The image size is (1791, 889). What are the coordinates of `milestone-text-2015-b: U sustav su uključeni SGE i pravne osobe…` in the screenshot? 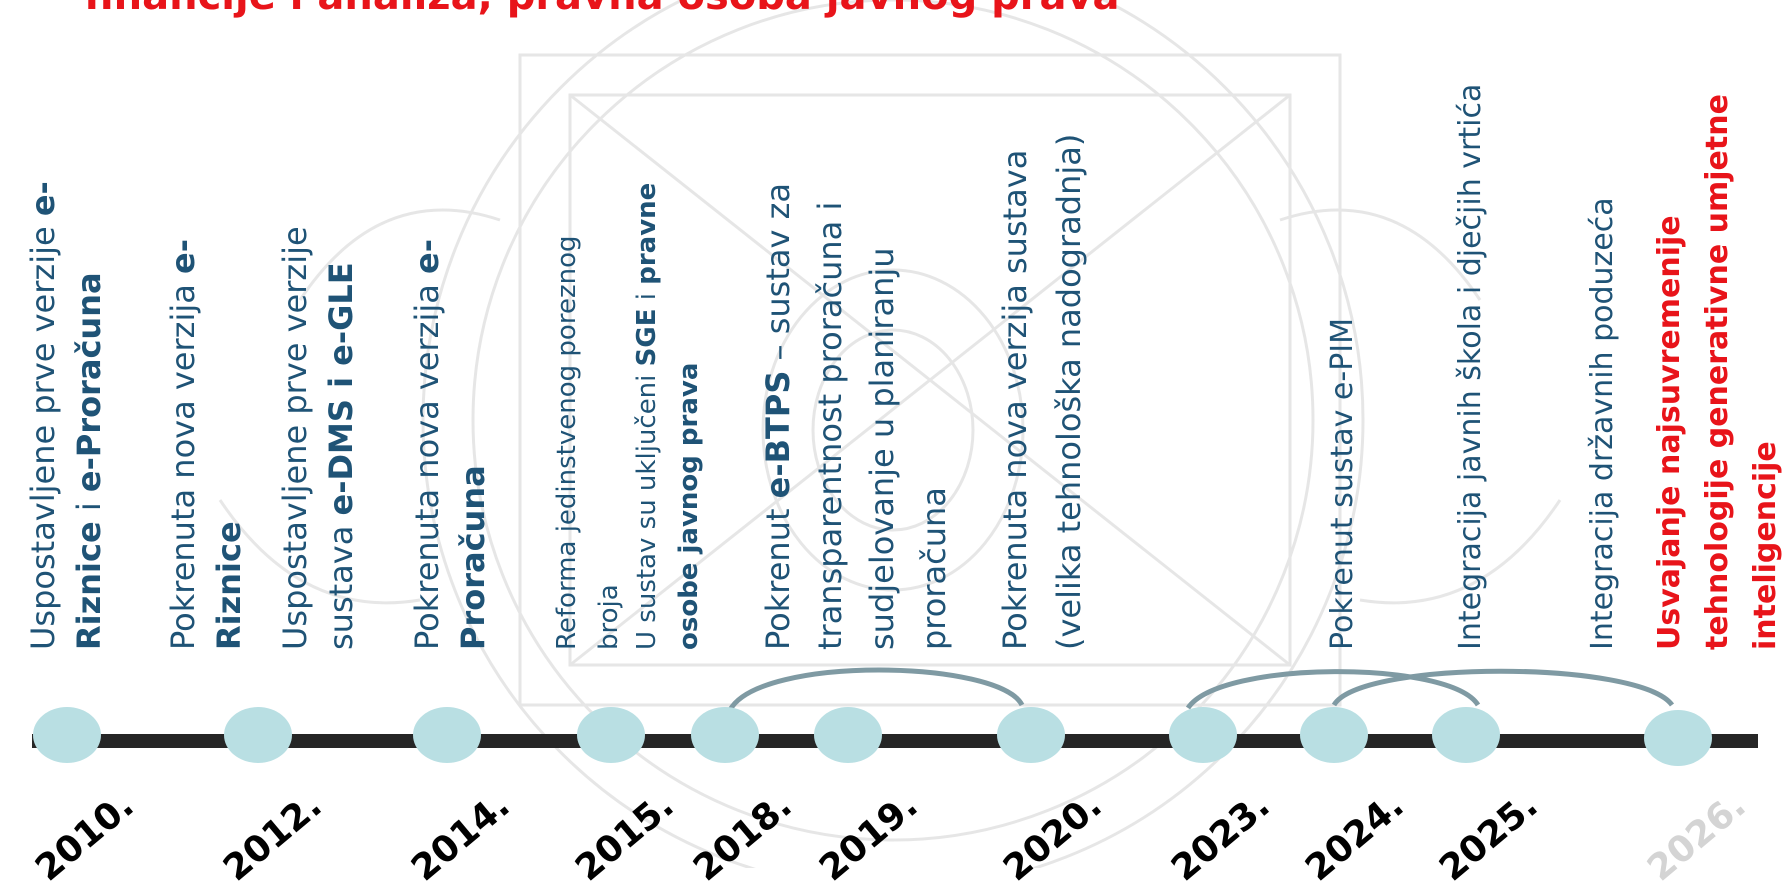 It's located at (668, 416).